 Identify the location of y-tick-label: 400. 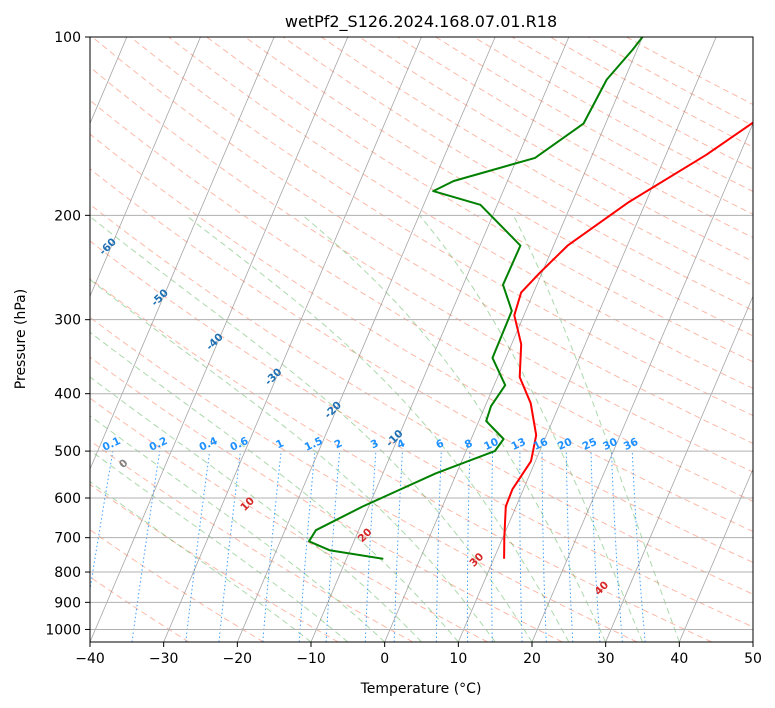
(67, 395).